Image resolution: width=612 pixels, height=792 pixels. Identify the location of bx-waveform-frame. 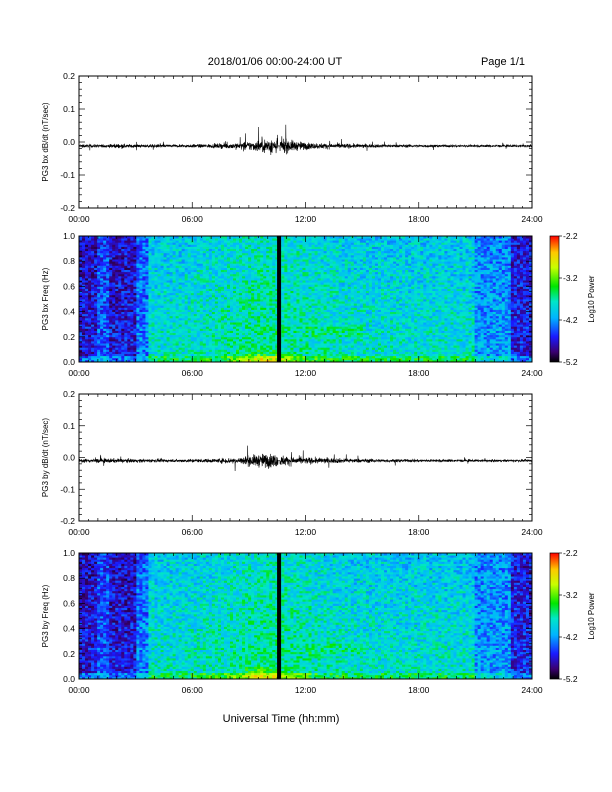
(305, 142).